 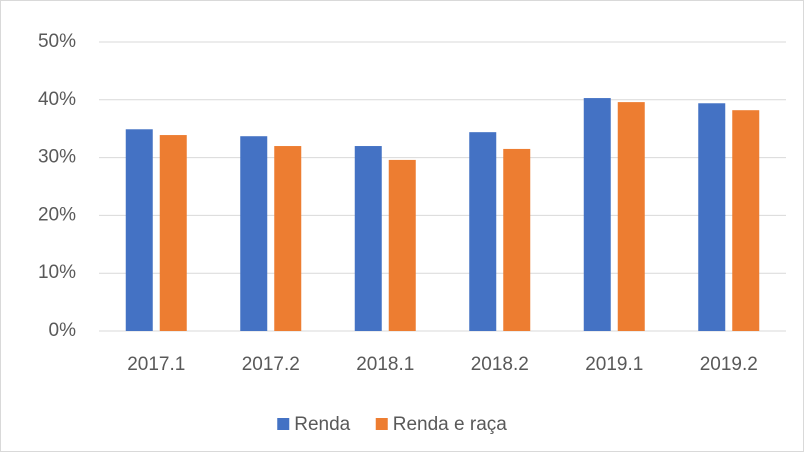 What do you see at coordinates (57, 214) in the screenshot?
I see `y-tick-label: 20%` at bounding box center [57, 214].